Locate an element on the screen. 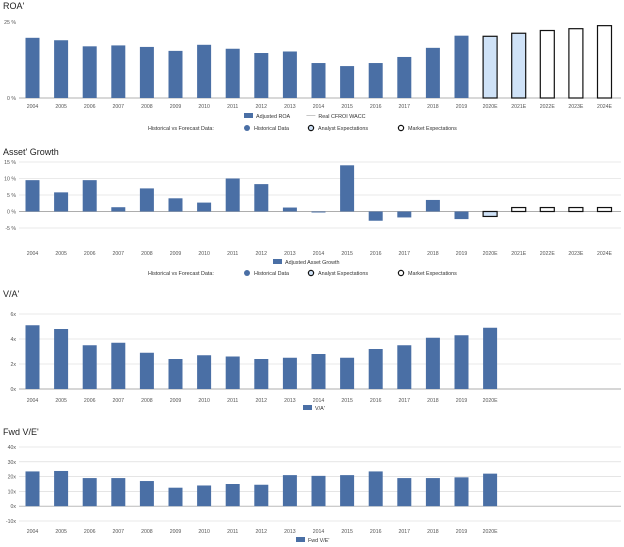  x-tick-label: 2005 is located at coordinates (61, 254).